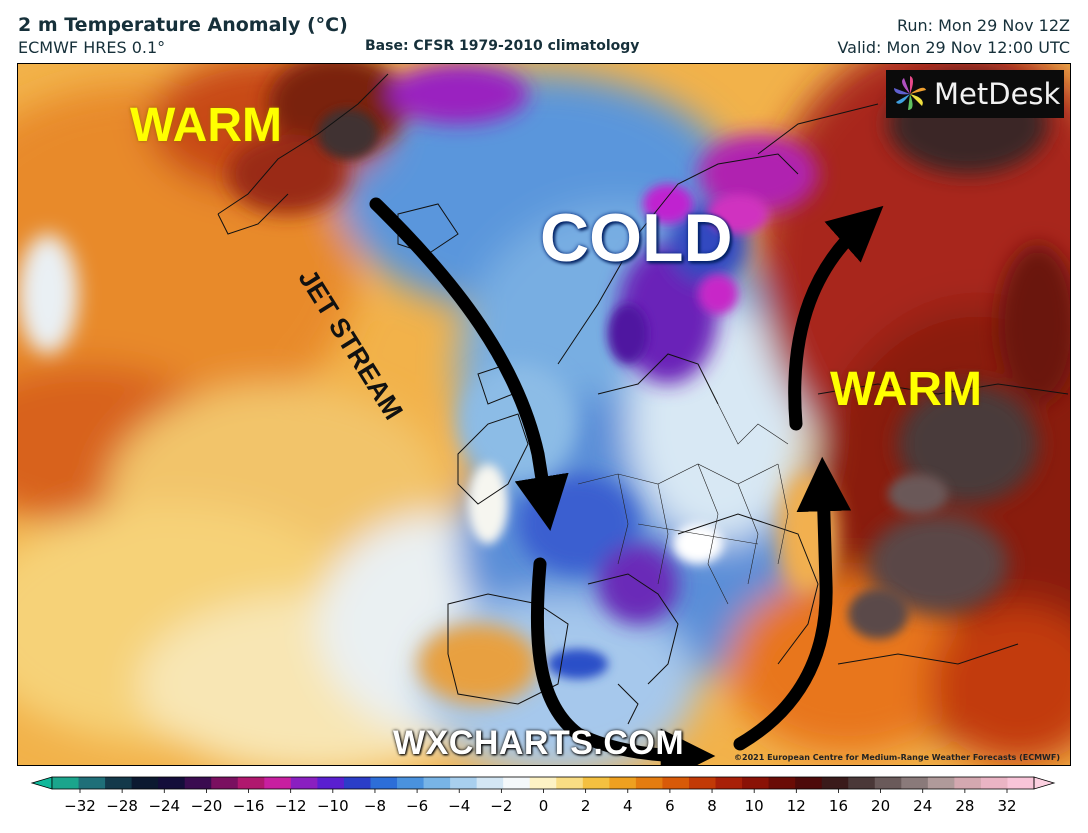  Describe the element at coordinates (628, 806) in the screenshot. I see `colorbar-tick-label: 4` at that location.